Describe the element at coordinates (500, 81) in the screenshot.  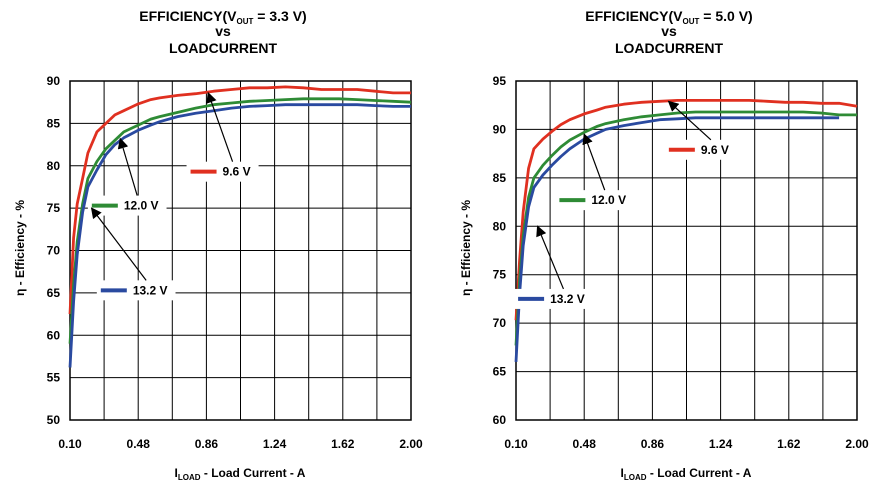
I see `y-tick-label: 95` at that location.